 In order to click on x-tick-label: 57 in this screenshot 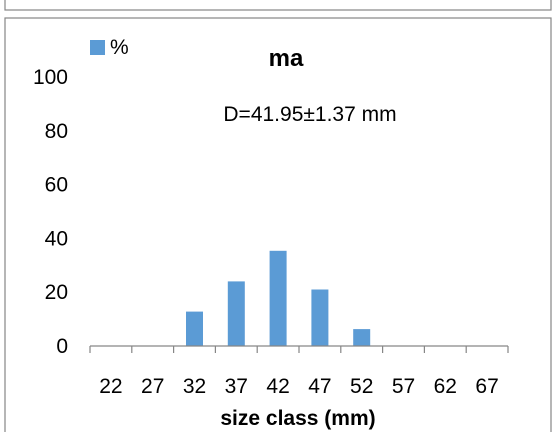, I will do `click(403, 386)`.